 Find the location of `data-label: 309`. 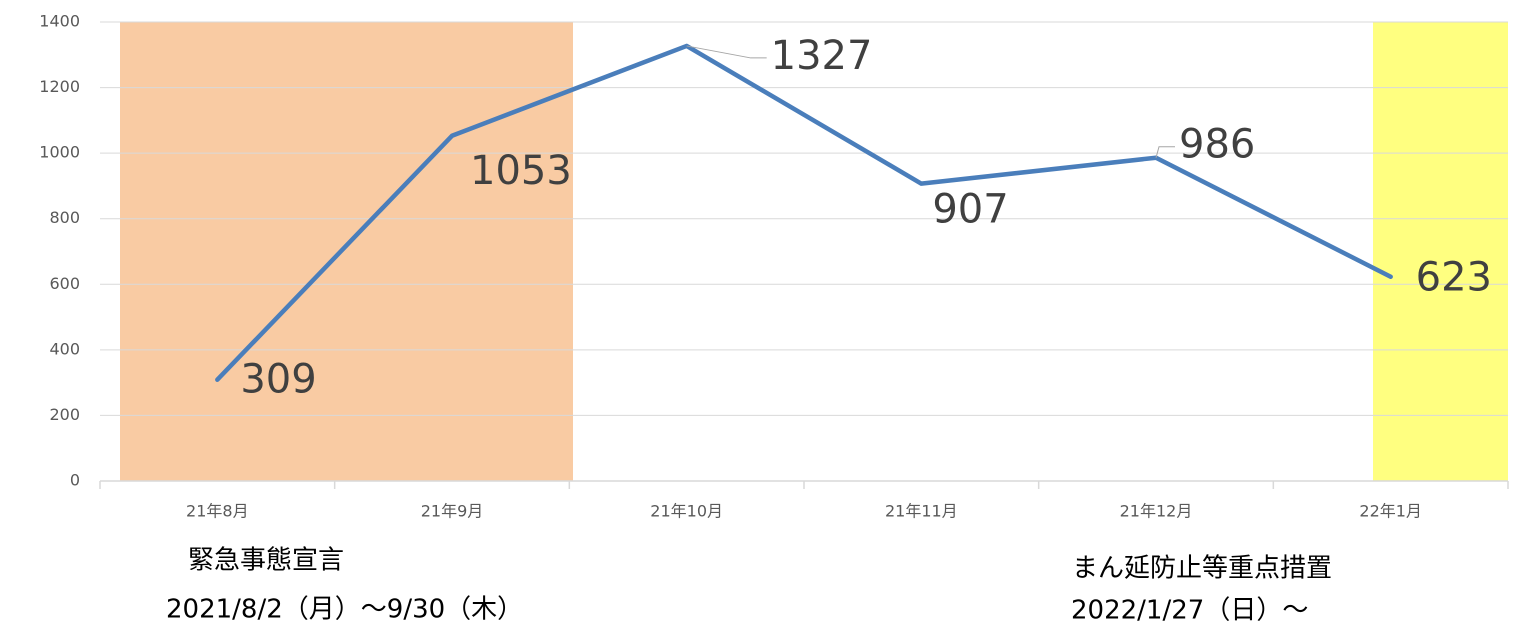

data-label: 309 is located at coordinates (278, 380).